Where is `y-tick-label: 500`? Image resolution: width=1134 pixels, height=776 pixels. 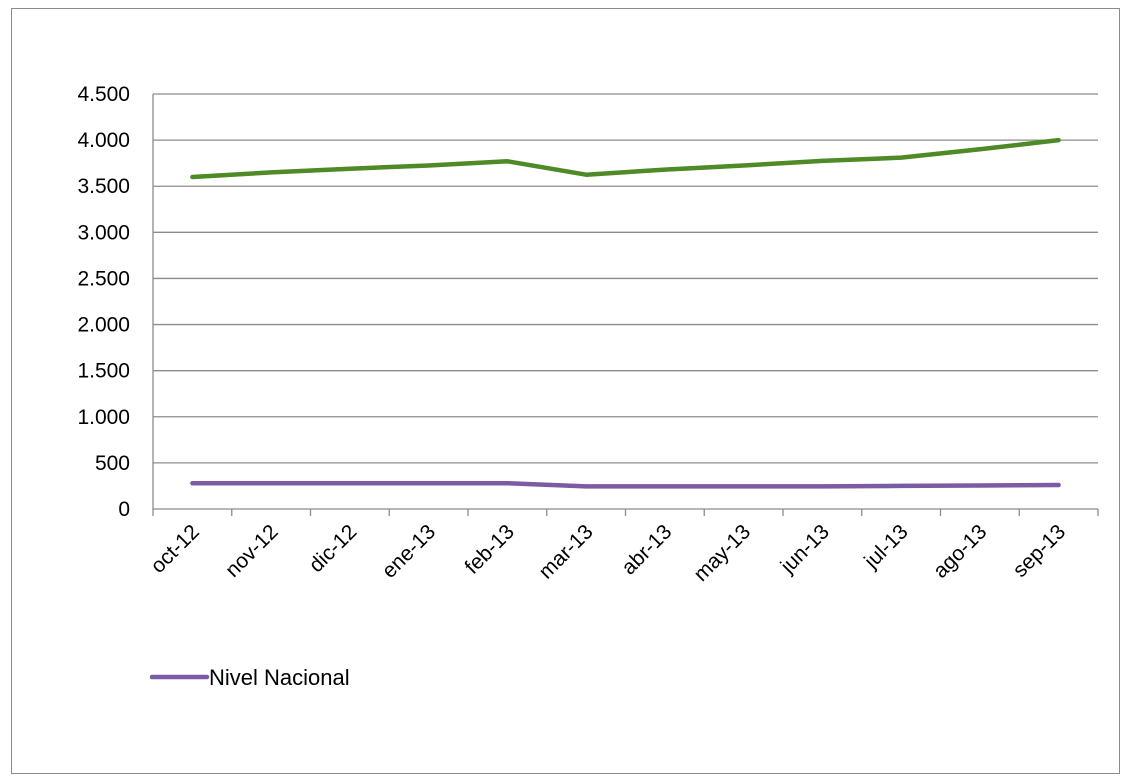
y-tick-label: 500 is located at coordinates (112, 463).